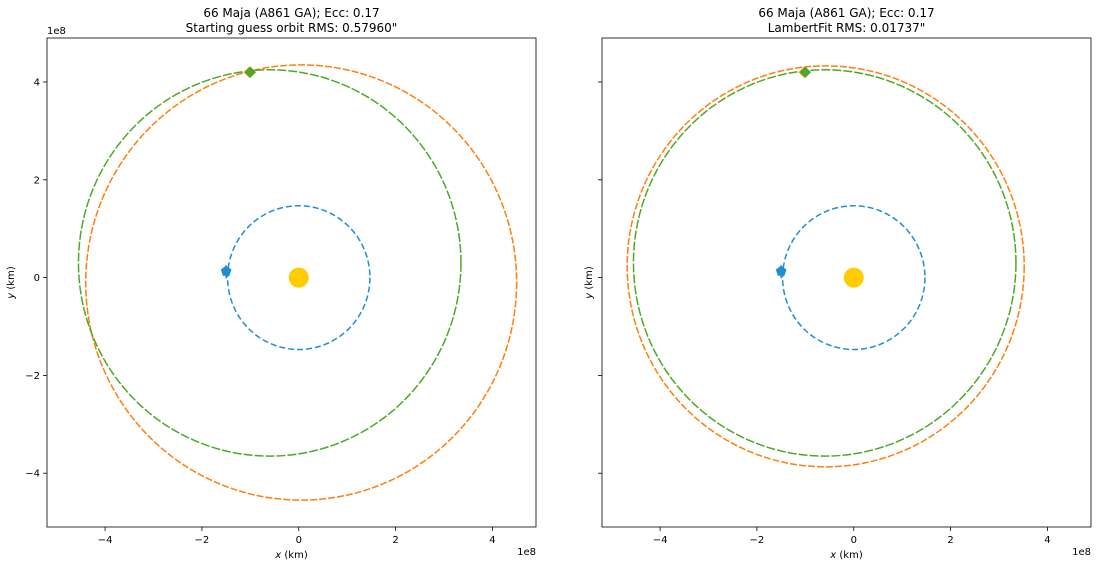 This screenshot has width=1098, height=568. What do you see at coordinates (292, 28) in the screenshot?
I see `chart-title-line-2: Starting guess orbit RMS: 0.57960"` at bounding box center [292, 28].